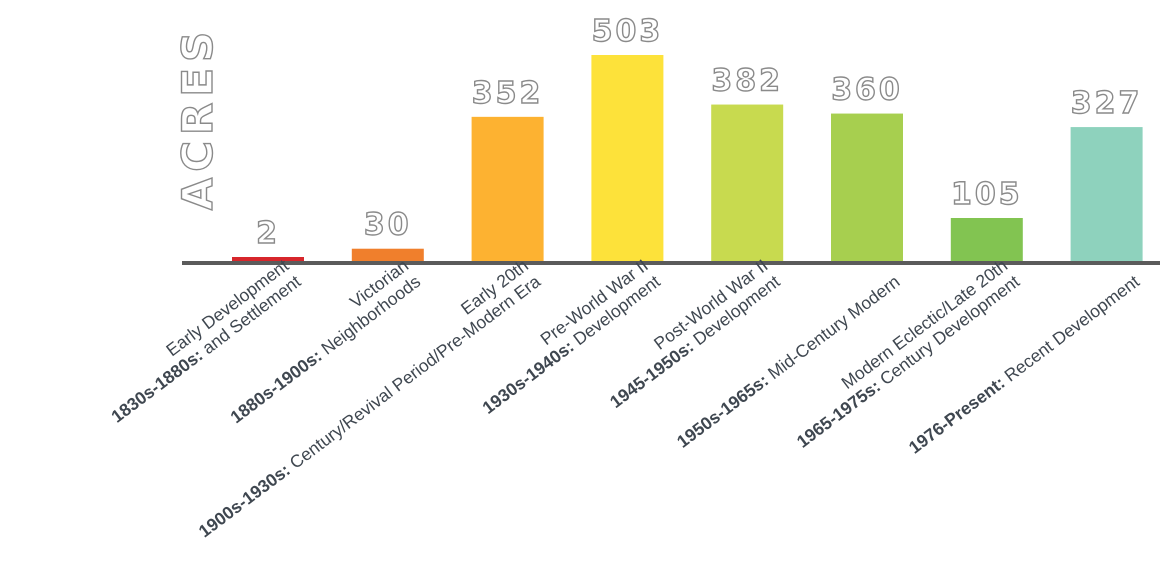 Image resolution: width=1160 pixels, height=588 pixels. Describe the element at coordinates (388, 225) in the screenshot. I see `value-label-2: 30` at that location.